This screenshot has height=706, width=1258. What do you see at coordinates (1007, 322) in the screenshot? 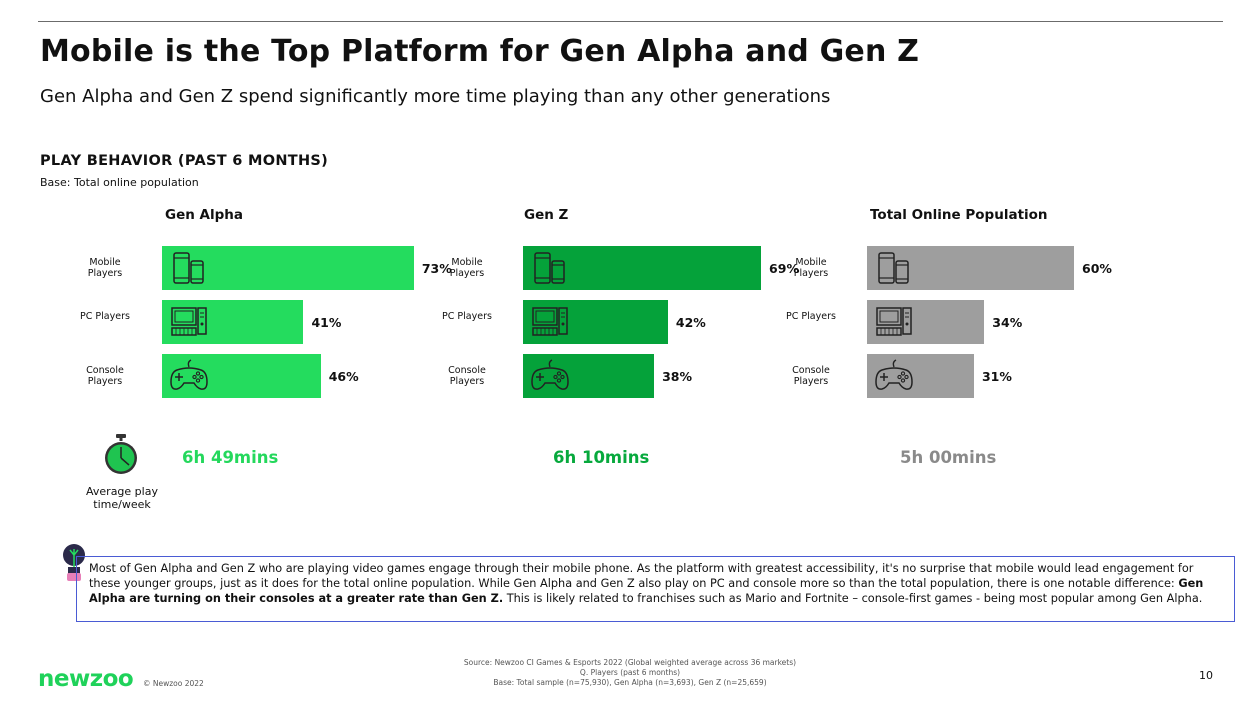
I see `bar-value-label: 34%` at bounding box center [1007, 322].